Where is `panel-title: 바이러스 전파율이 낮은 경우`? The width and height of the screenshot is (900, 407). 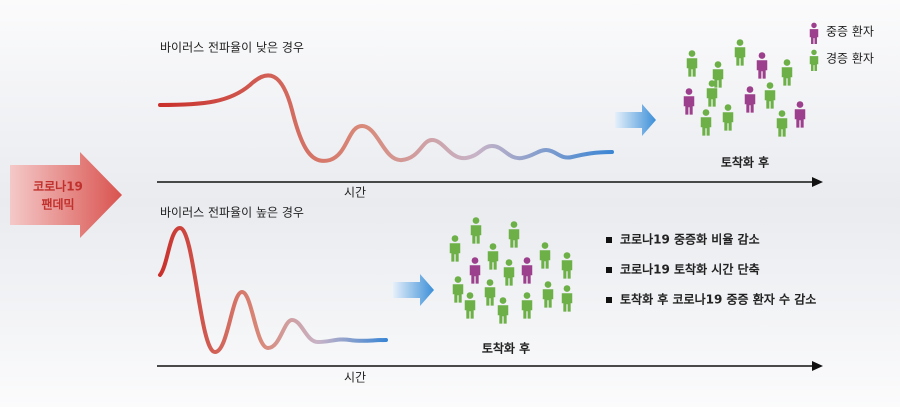 panel-title: 바이러스 전파율이 낮은 경우 is located at coordinates (232, 48).